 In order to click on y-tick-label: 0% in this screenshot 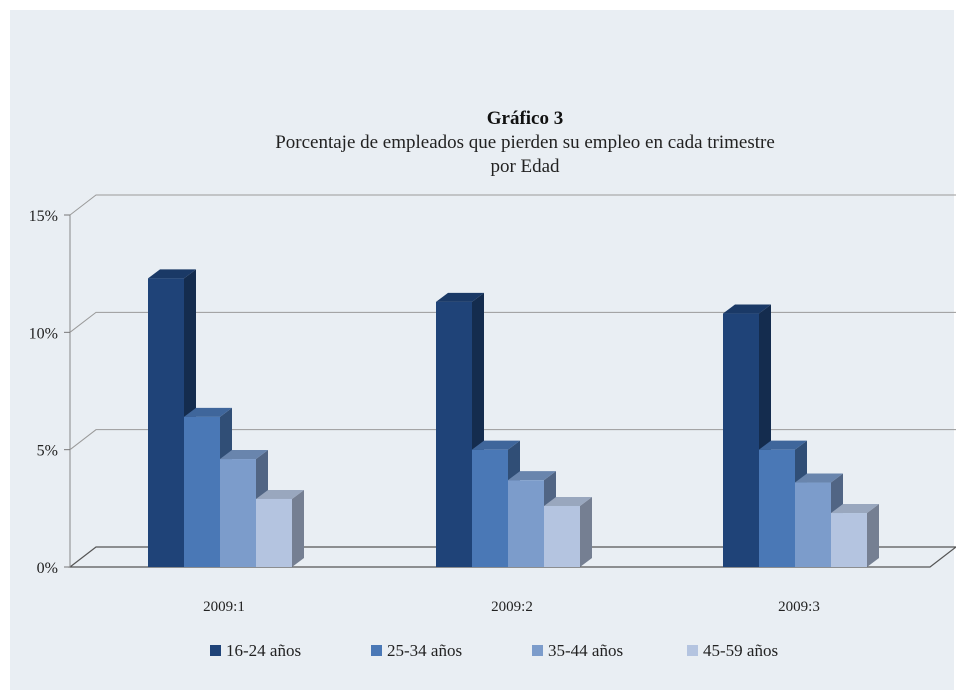, I will do `click(47, 568)`.